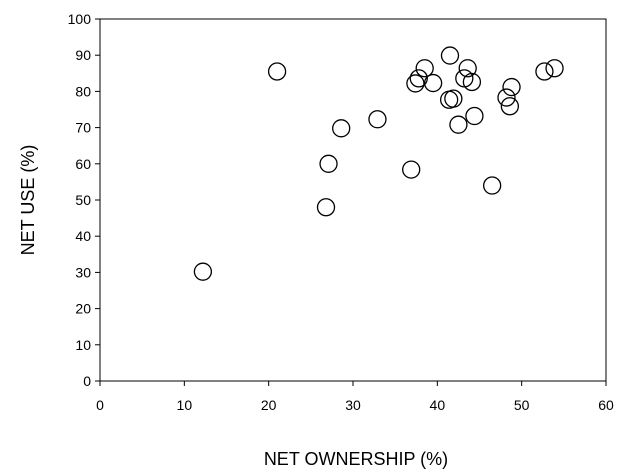  I want to click on x-axis-title: NET OWNERSHIP (%), so click(356, 459).